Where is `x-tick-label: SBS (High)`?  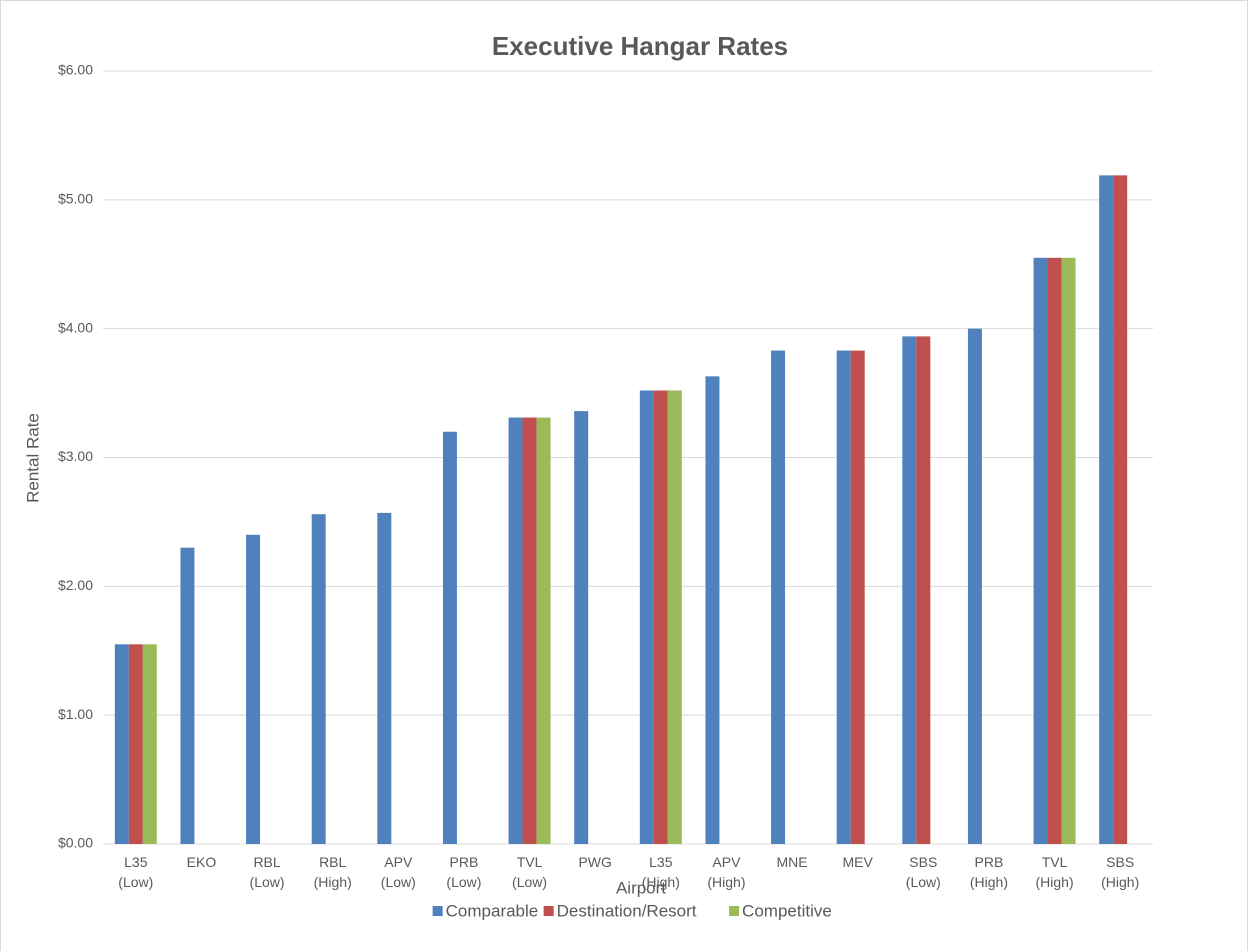
x-tick-label: SBS (High) is located at coordinates (1120, 872).